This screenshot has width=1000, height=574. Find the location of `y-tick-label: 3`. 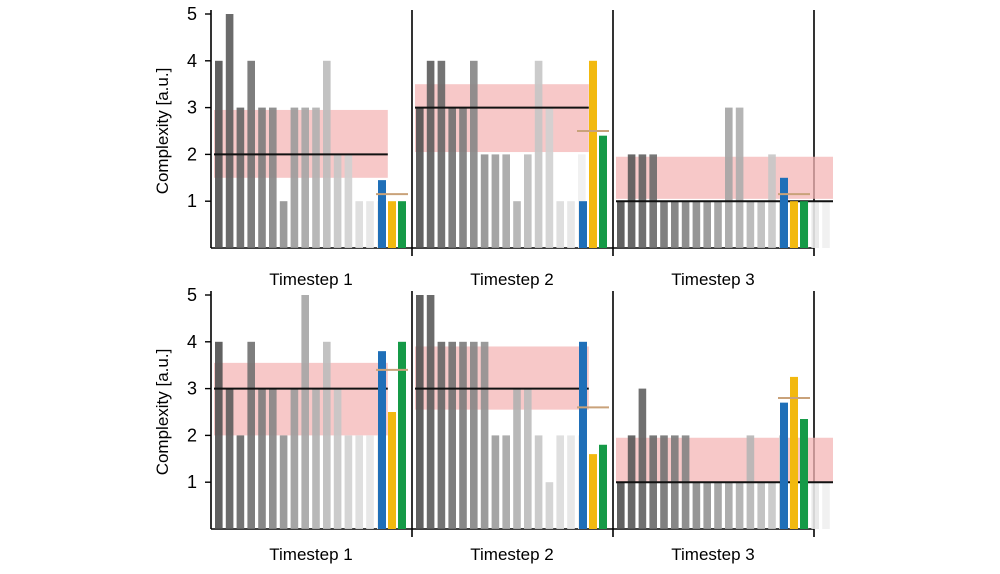

y-tick-label: 3 is located at coordinates (192, 108).